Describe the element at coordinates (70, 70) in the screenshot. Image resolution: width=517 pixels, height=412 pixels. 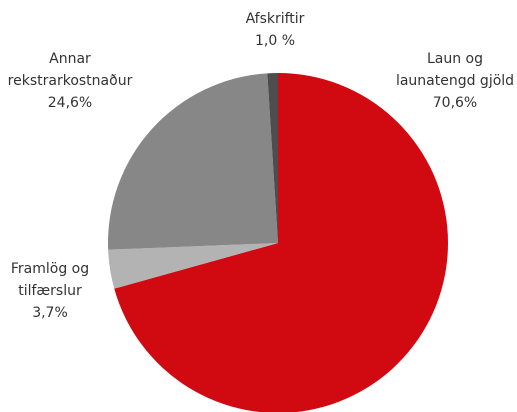
I see `category-label: Annar rekstrarkostnaður` at that location.